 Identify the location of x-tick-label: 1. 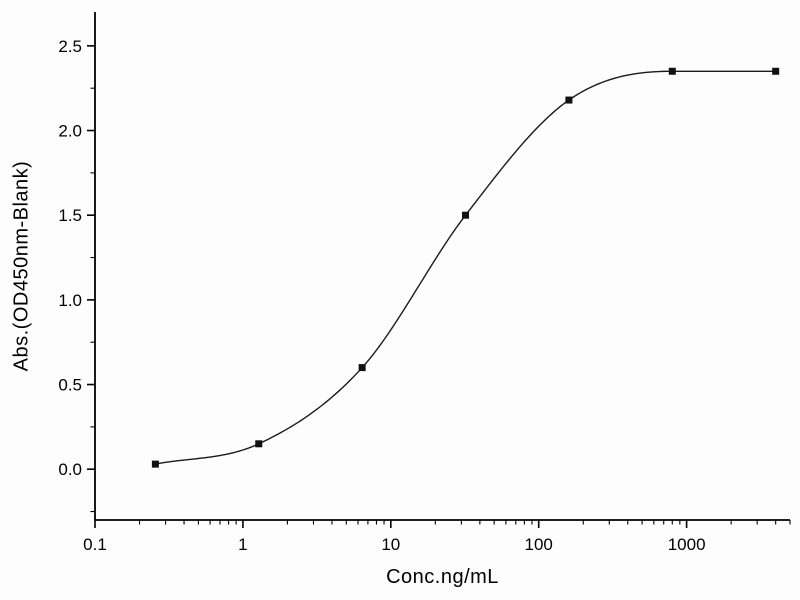
(242, 544).